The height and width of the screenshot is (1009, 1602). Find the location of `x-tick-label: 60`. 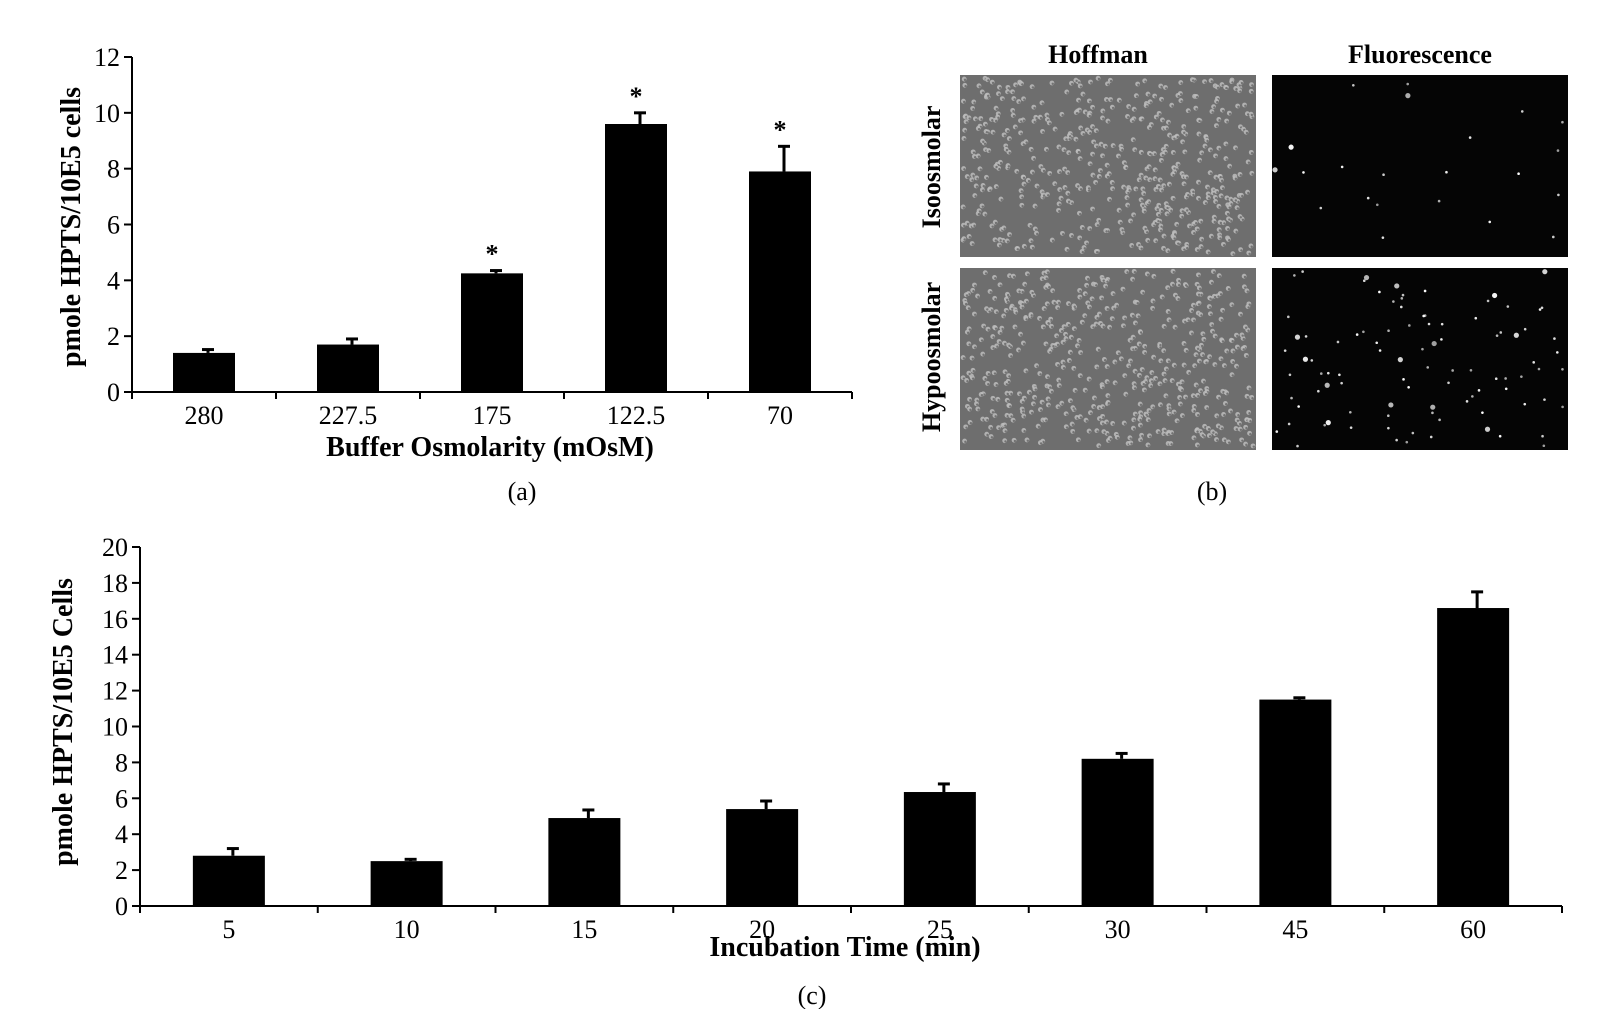

x-tick-label: 60 is located at coordinates (1473, 929).